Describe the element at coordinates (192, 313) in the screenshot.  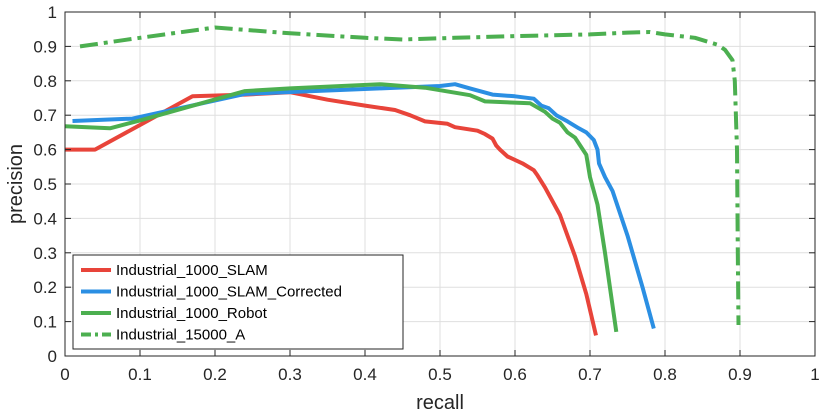
I see `legend-label: Industrial_1000_Robot` at that location.